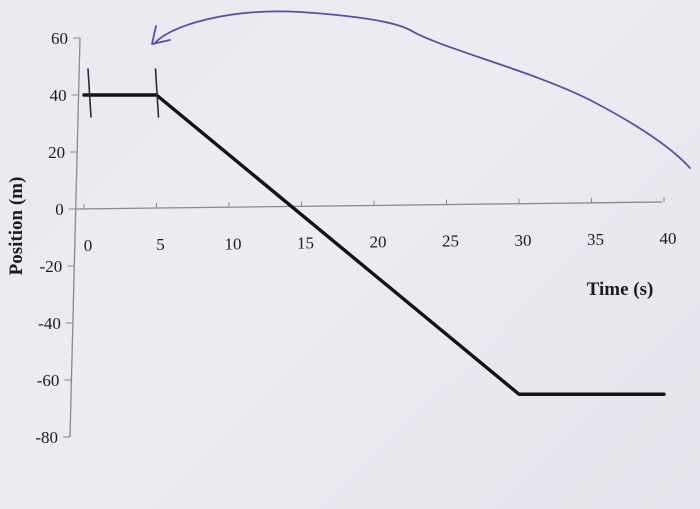 The image size is (700, 509). I want to click on y-tick-label: 0, so click(59, 209).